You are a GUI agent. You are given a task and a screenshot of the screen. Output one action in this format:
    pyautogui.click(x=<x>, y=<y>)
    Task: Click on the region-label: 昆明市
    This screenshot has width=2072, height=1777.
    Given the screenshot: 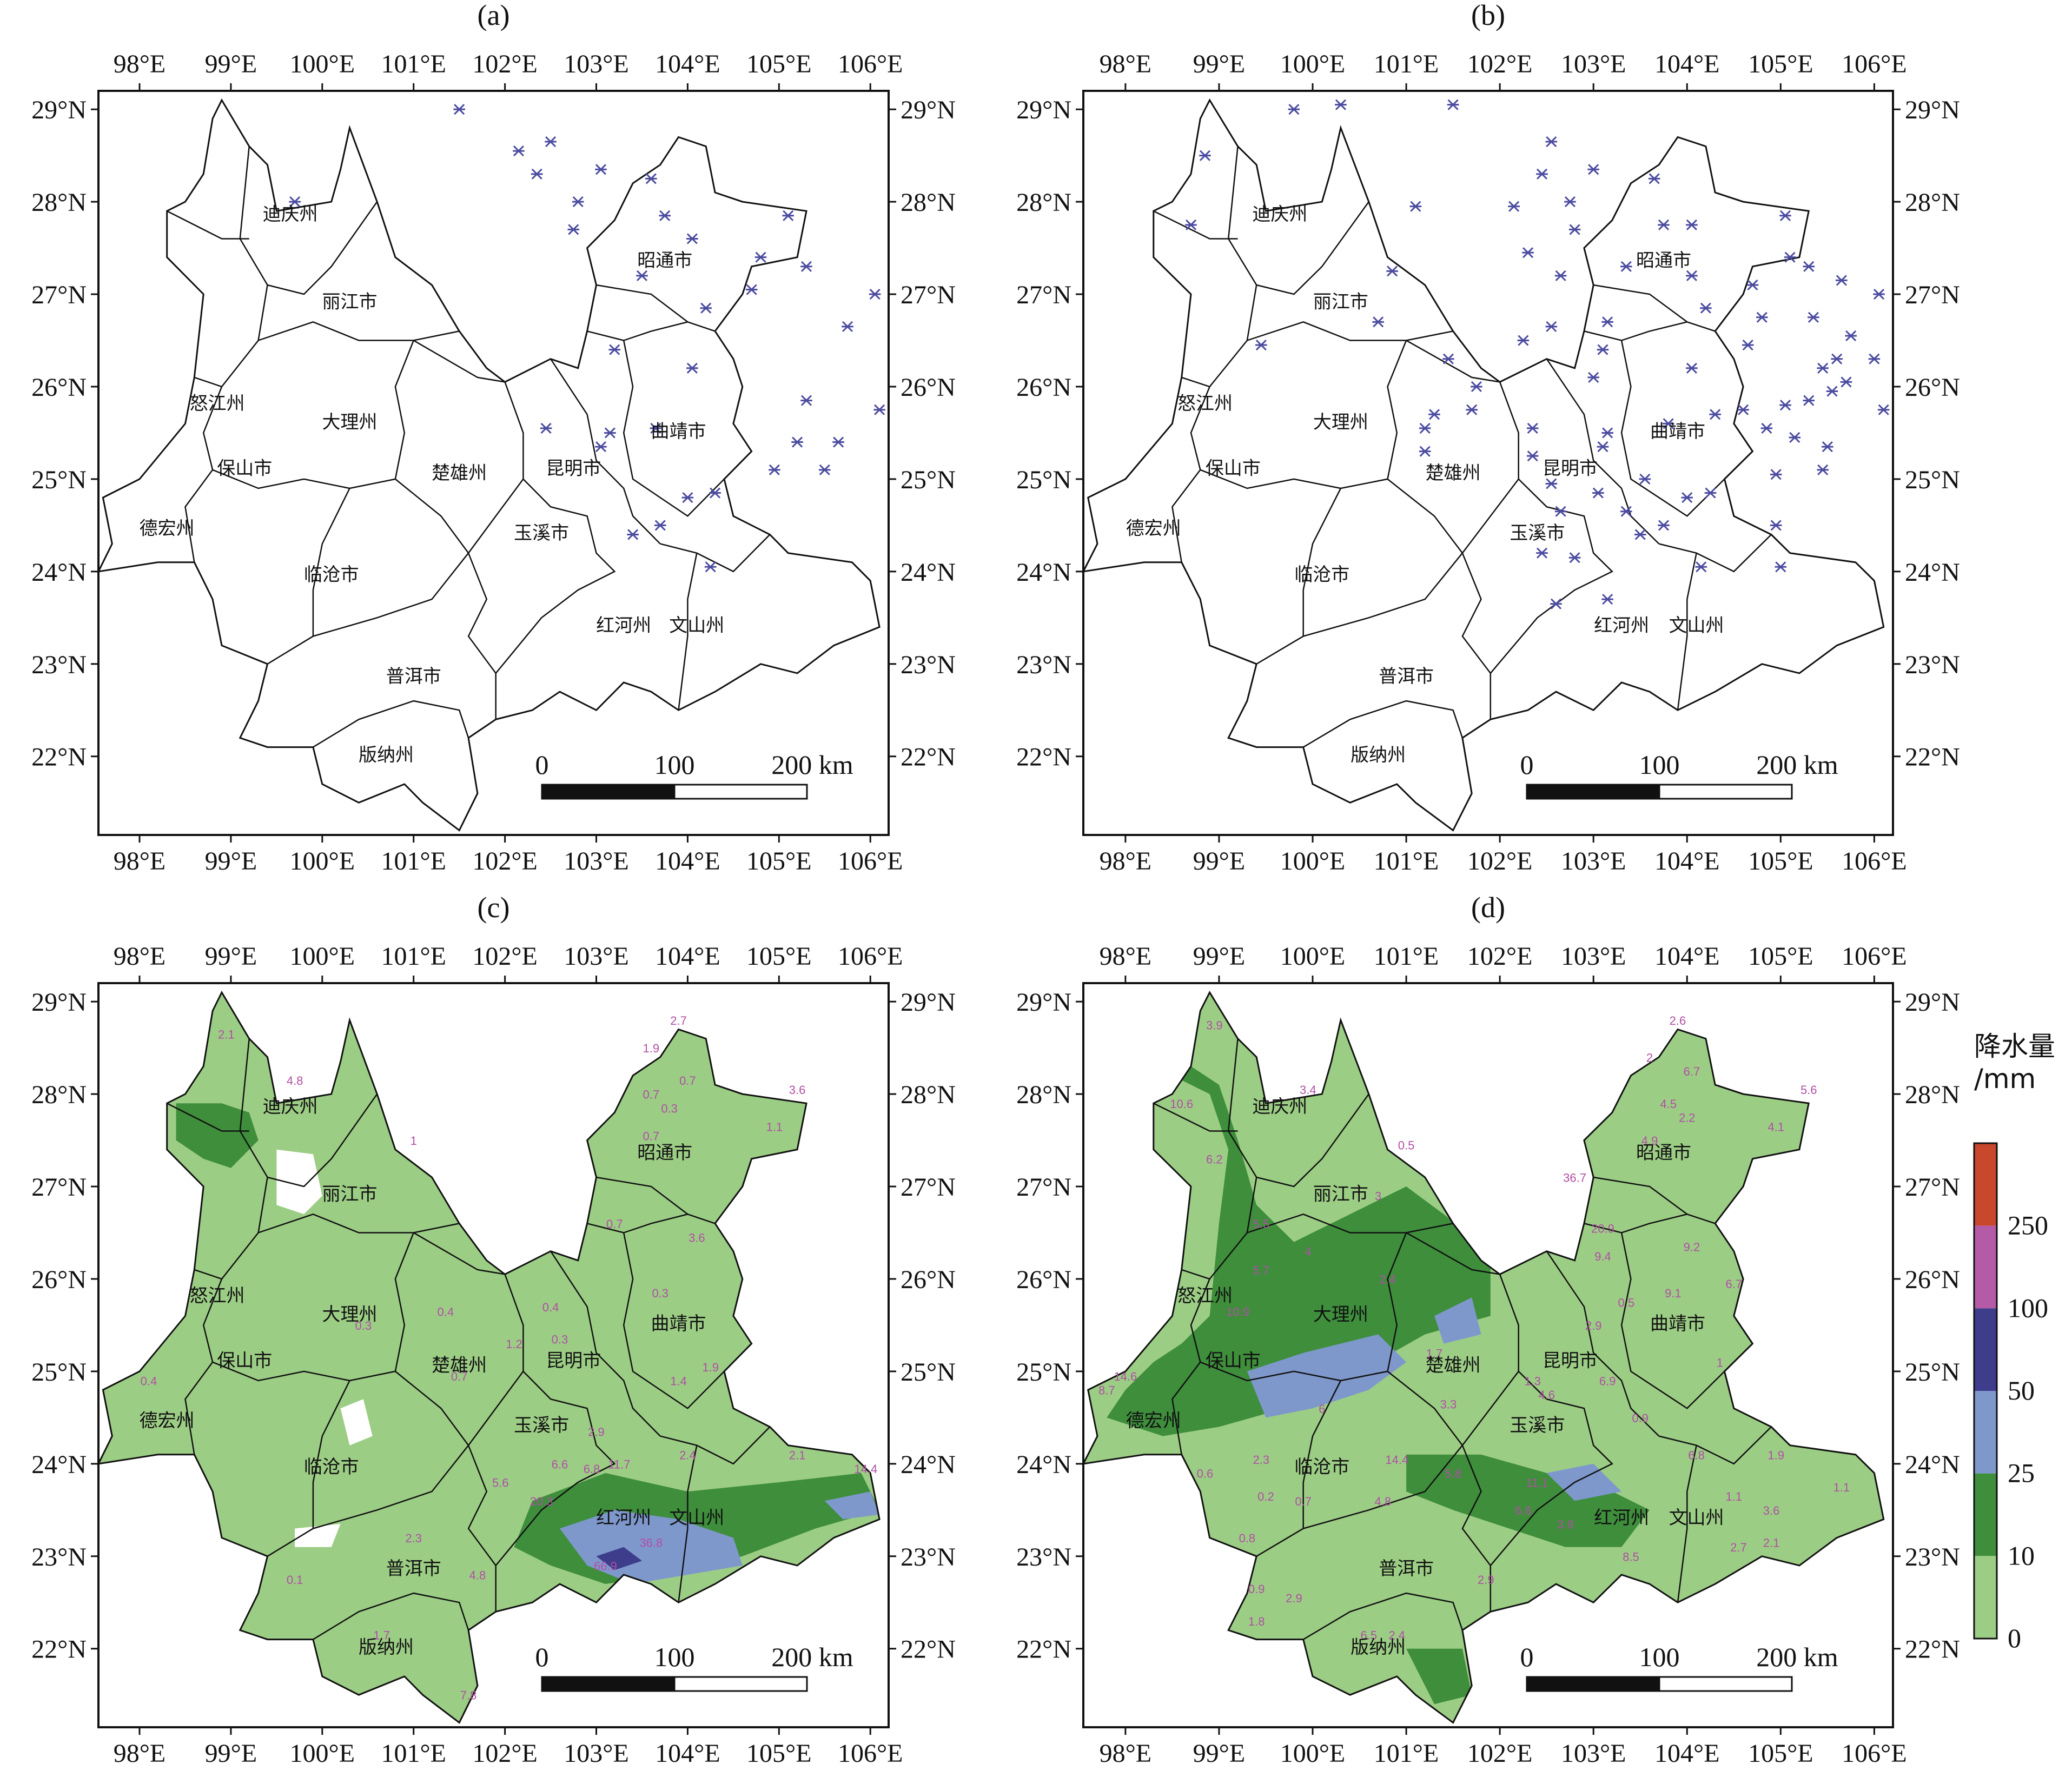 What is the action you would take?
    pyautogui.click(x=1570, y=468)
    